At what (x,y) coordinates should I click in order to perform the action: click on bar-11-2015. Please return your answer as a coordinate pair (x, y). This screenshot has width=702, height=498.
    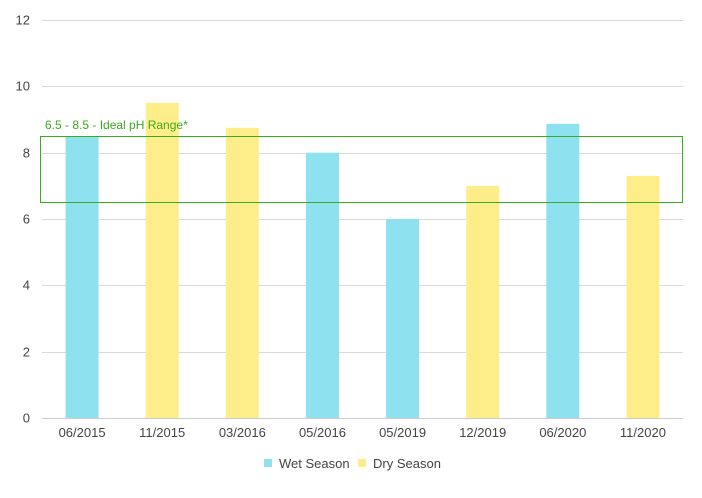
    Looking at the image, I should click on (162, 260).